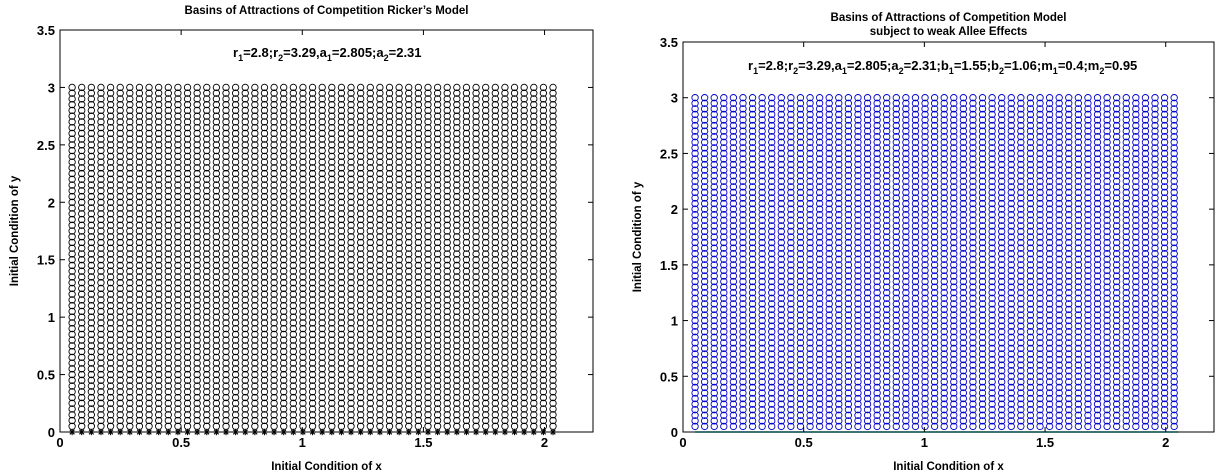 This screenshot has width=1218, height=474. Describe the element at coordinates (302, 442) in the screenshot. I see `x-tick-label: 1` at that location.